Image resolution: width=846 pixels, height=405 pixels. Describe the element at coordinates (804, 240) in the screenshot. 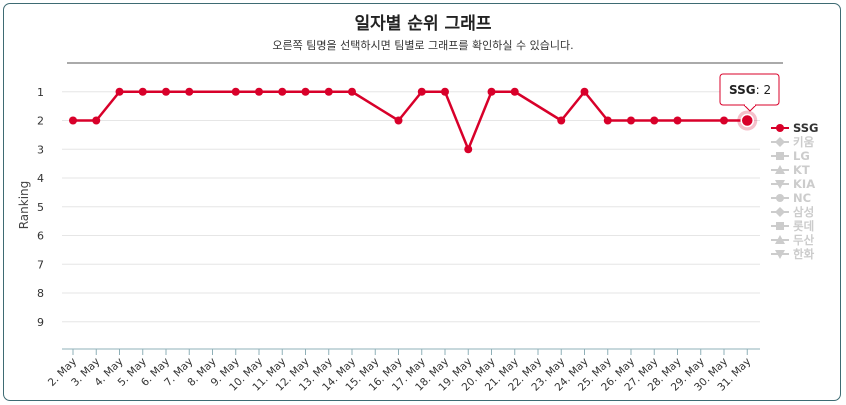

I see `legend-label: 두산` at that location.